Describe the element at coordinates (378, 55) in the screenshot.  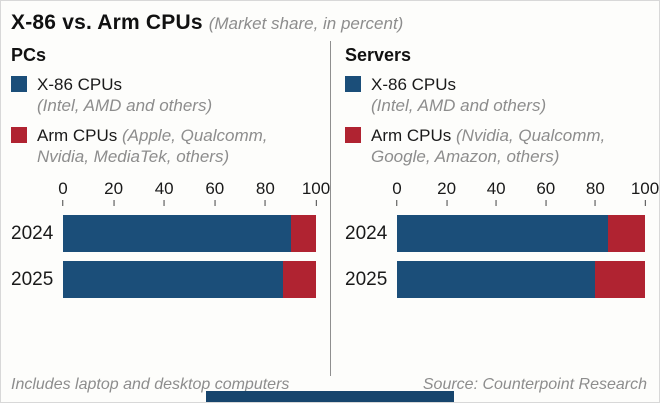
I see `panel-heading-servers: Servers` at that location.